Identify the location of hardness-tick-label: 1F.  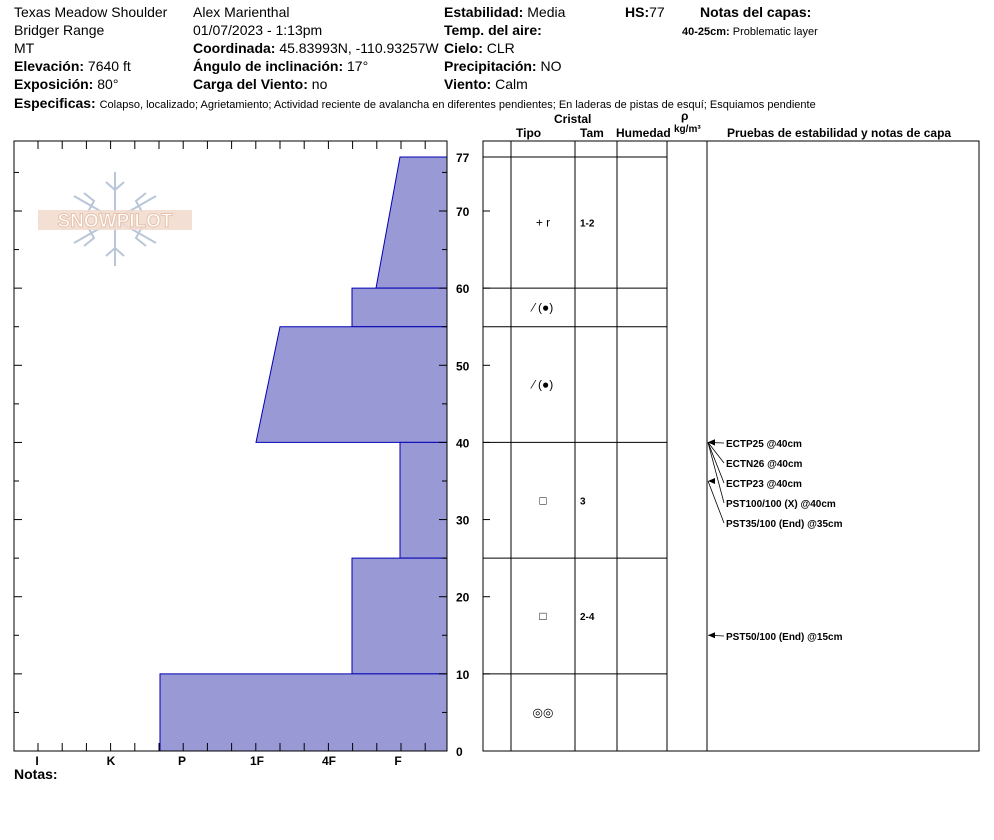
(257, 761).